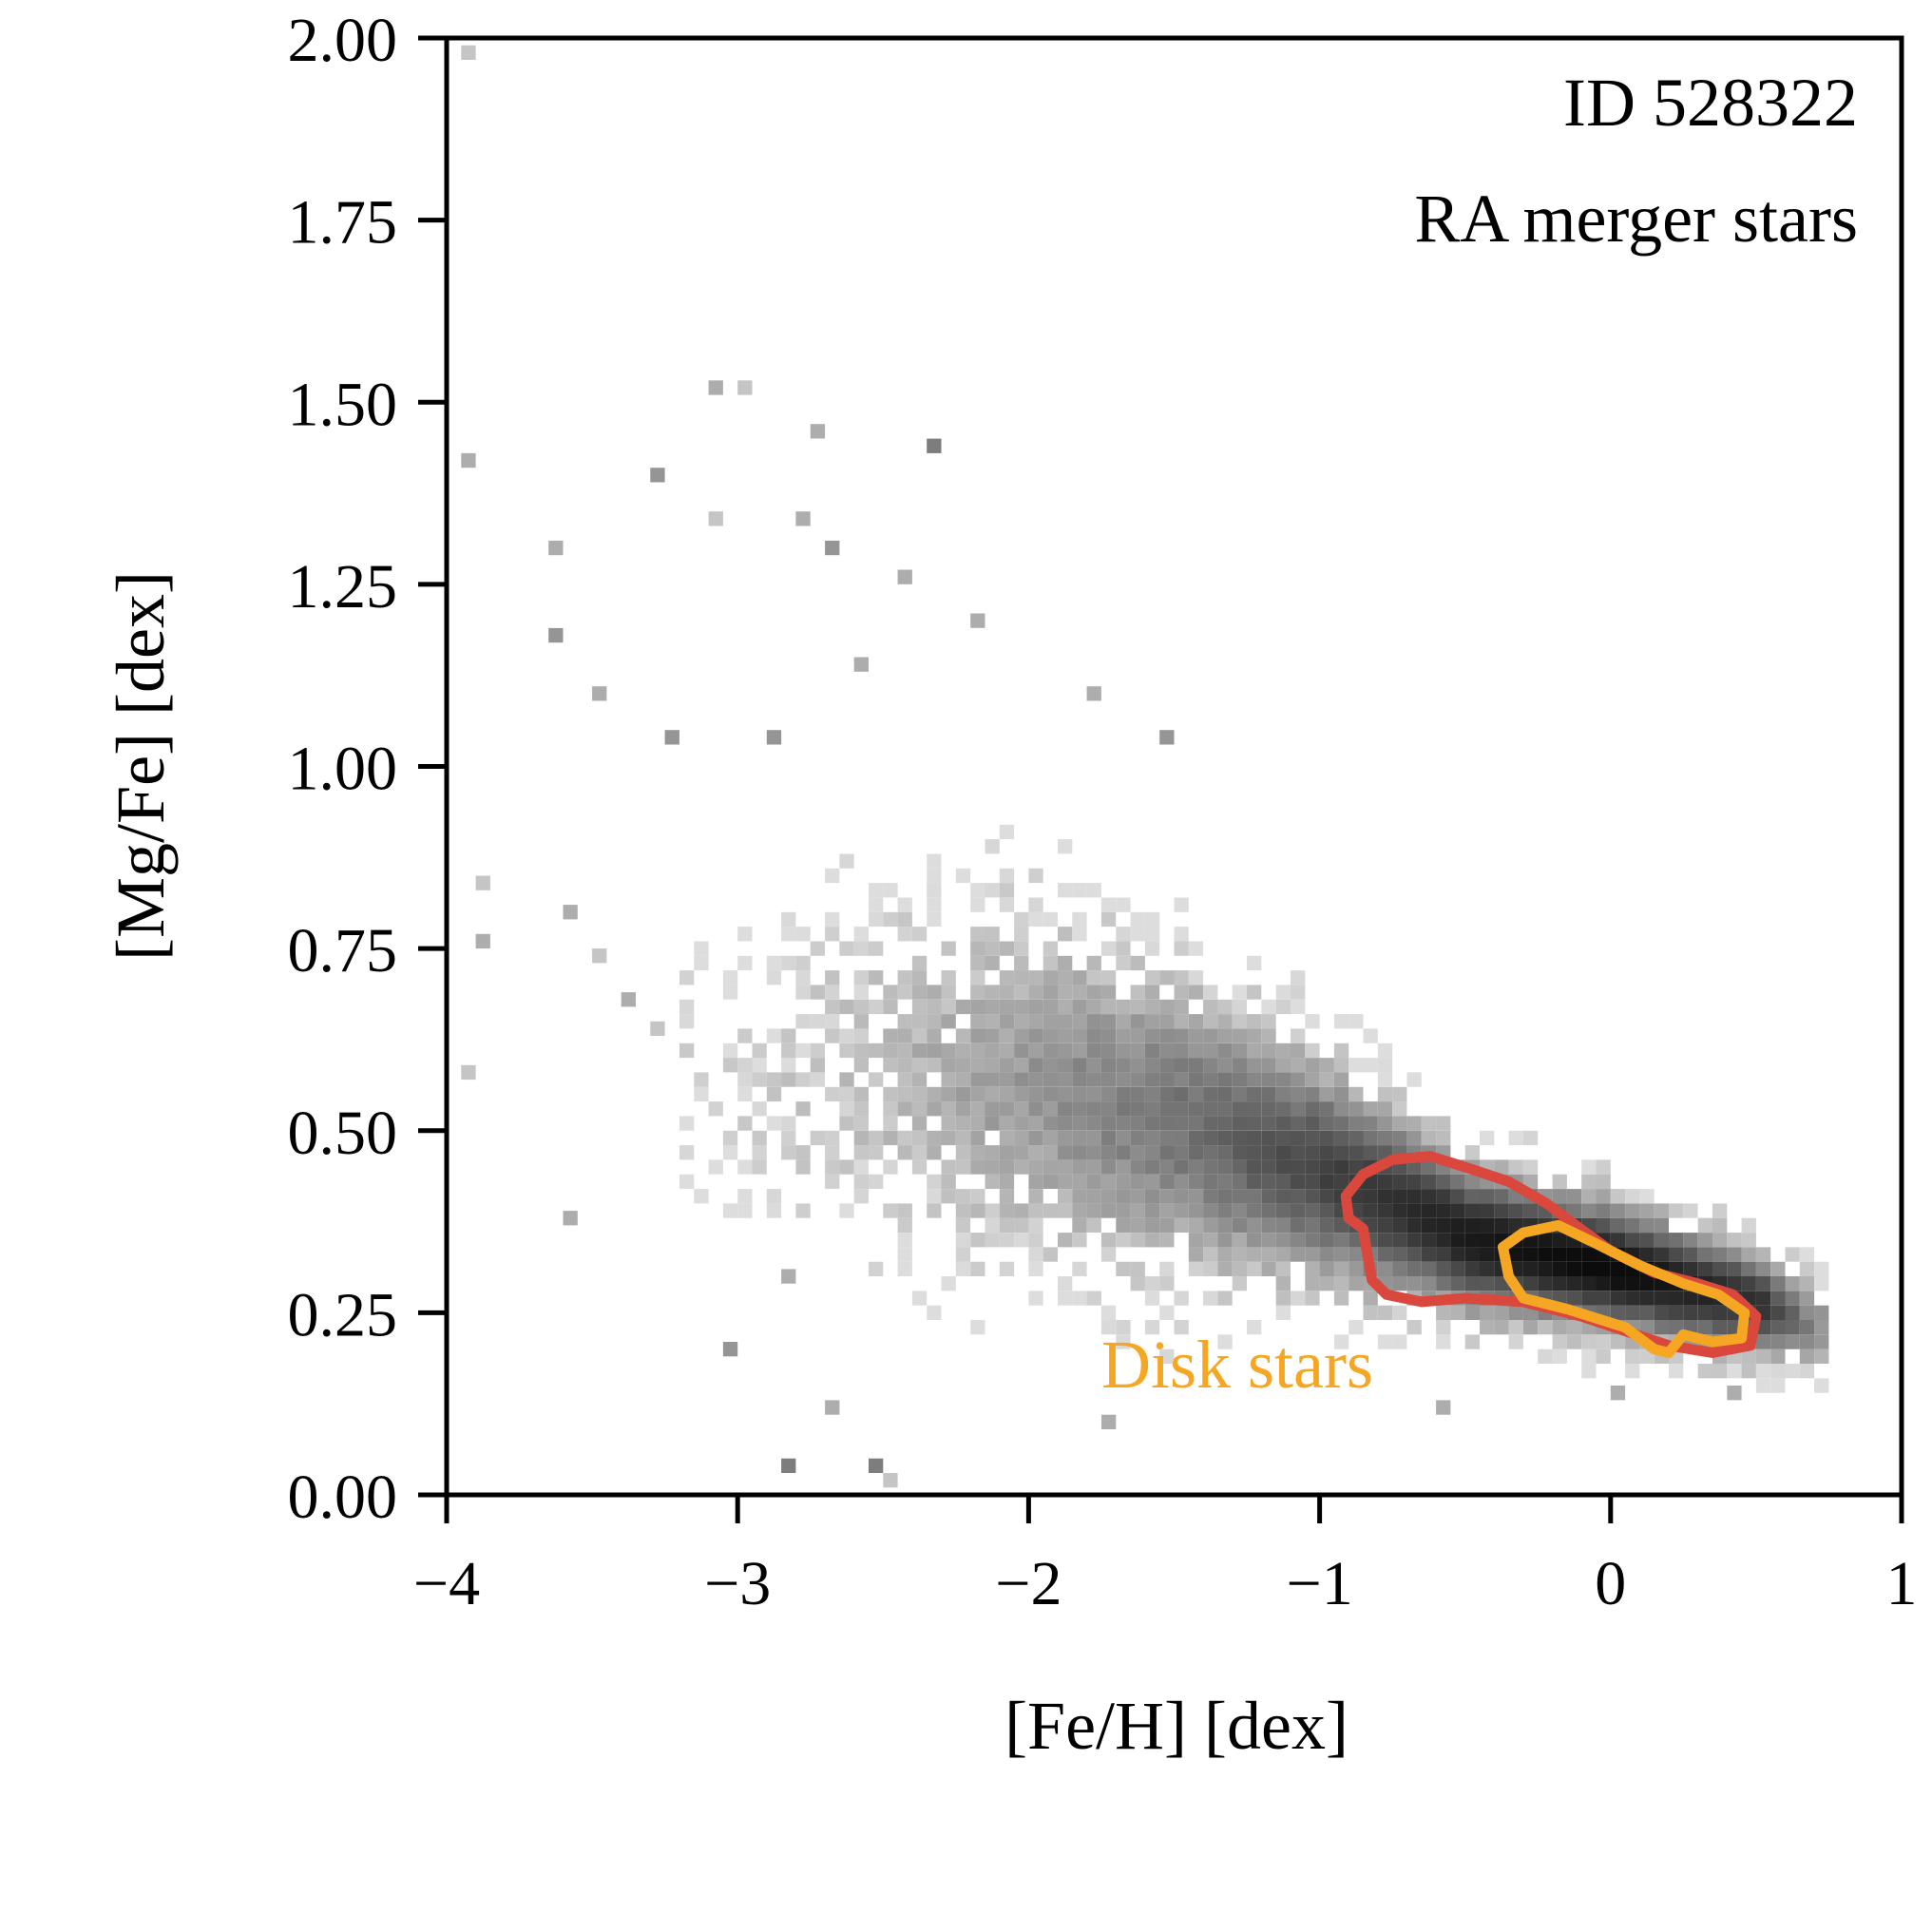  What do you see at coordinates (343, 587) in the screenshot?
I see `y-tick-label: 1.25` at bounding box center [343, 587].